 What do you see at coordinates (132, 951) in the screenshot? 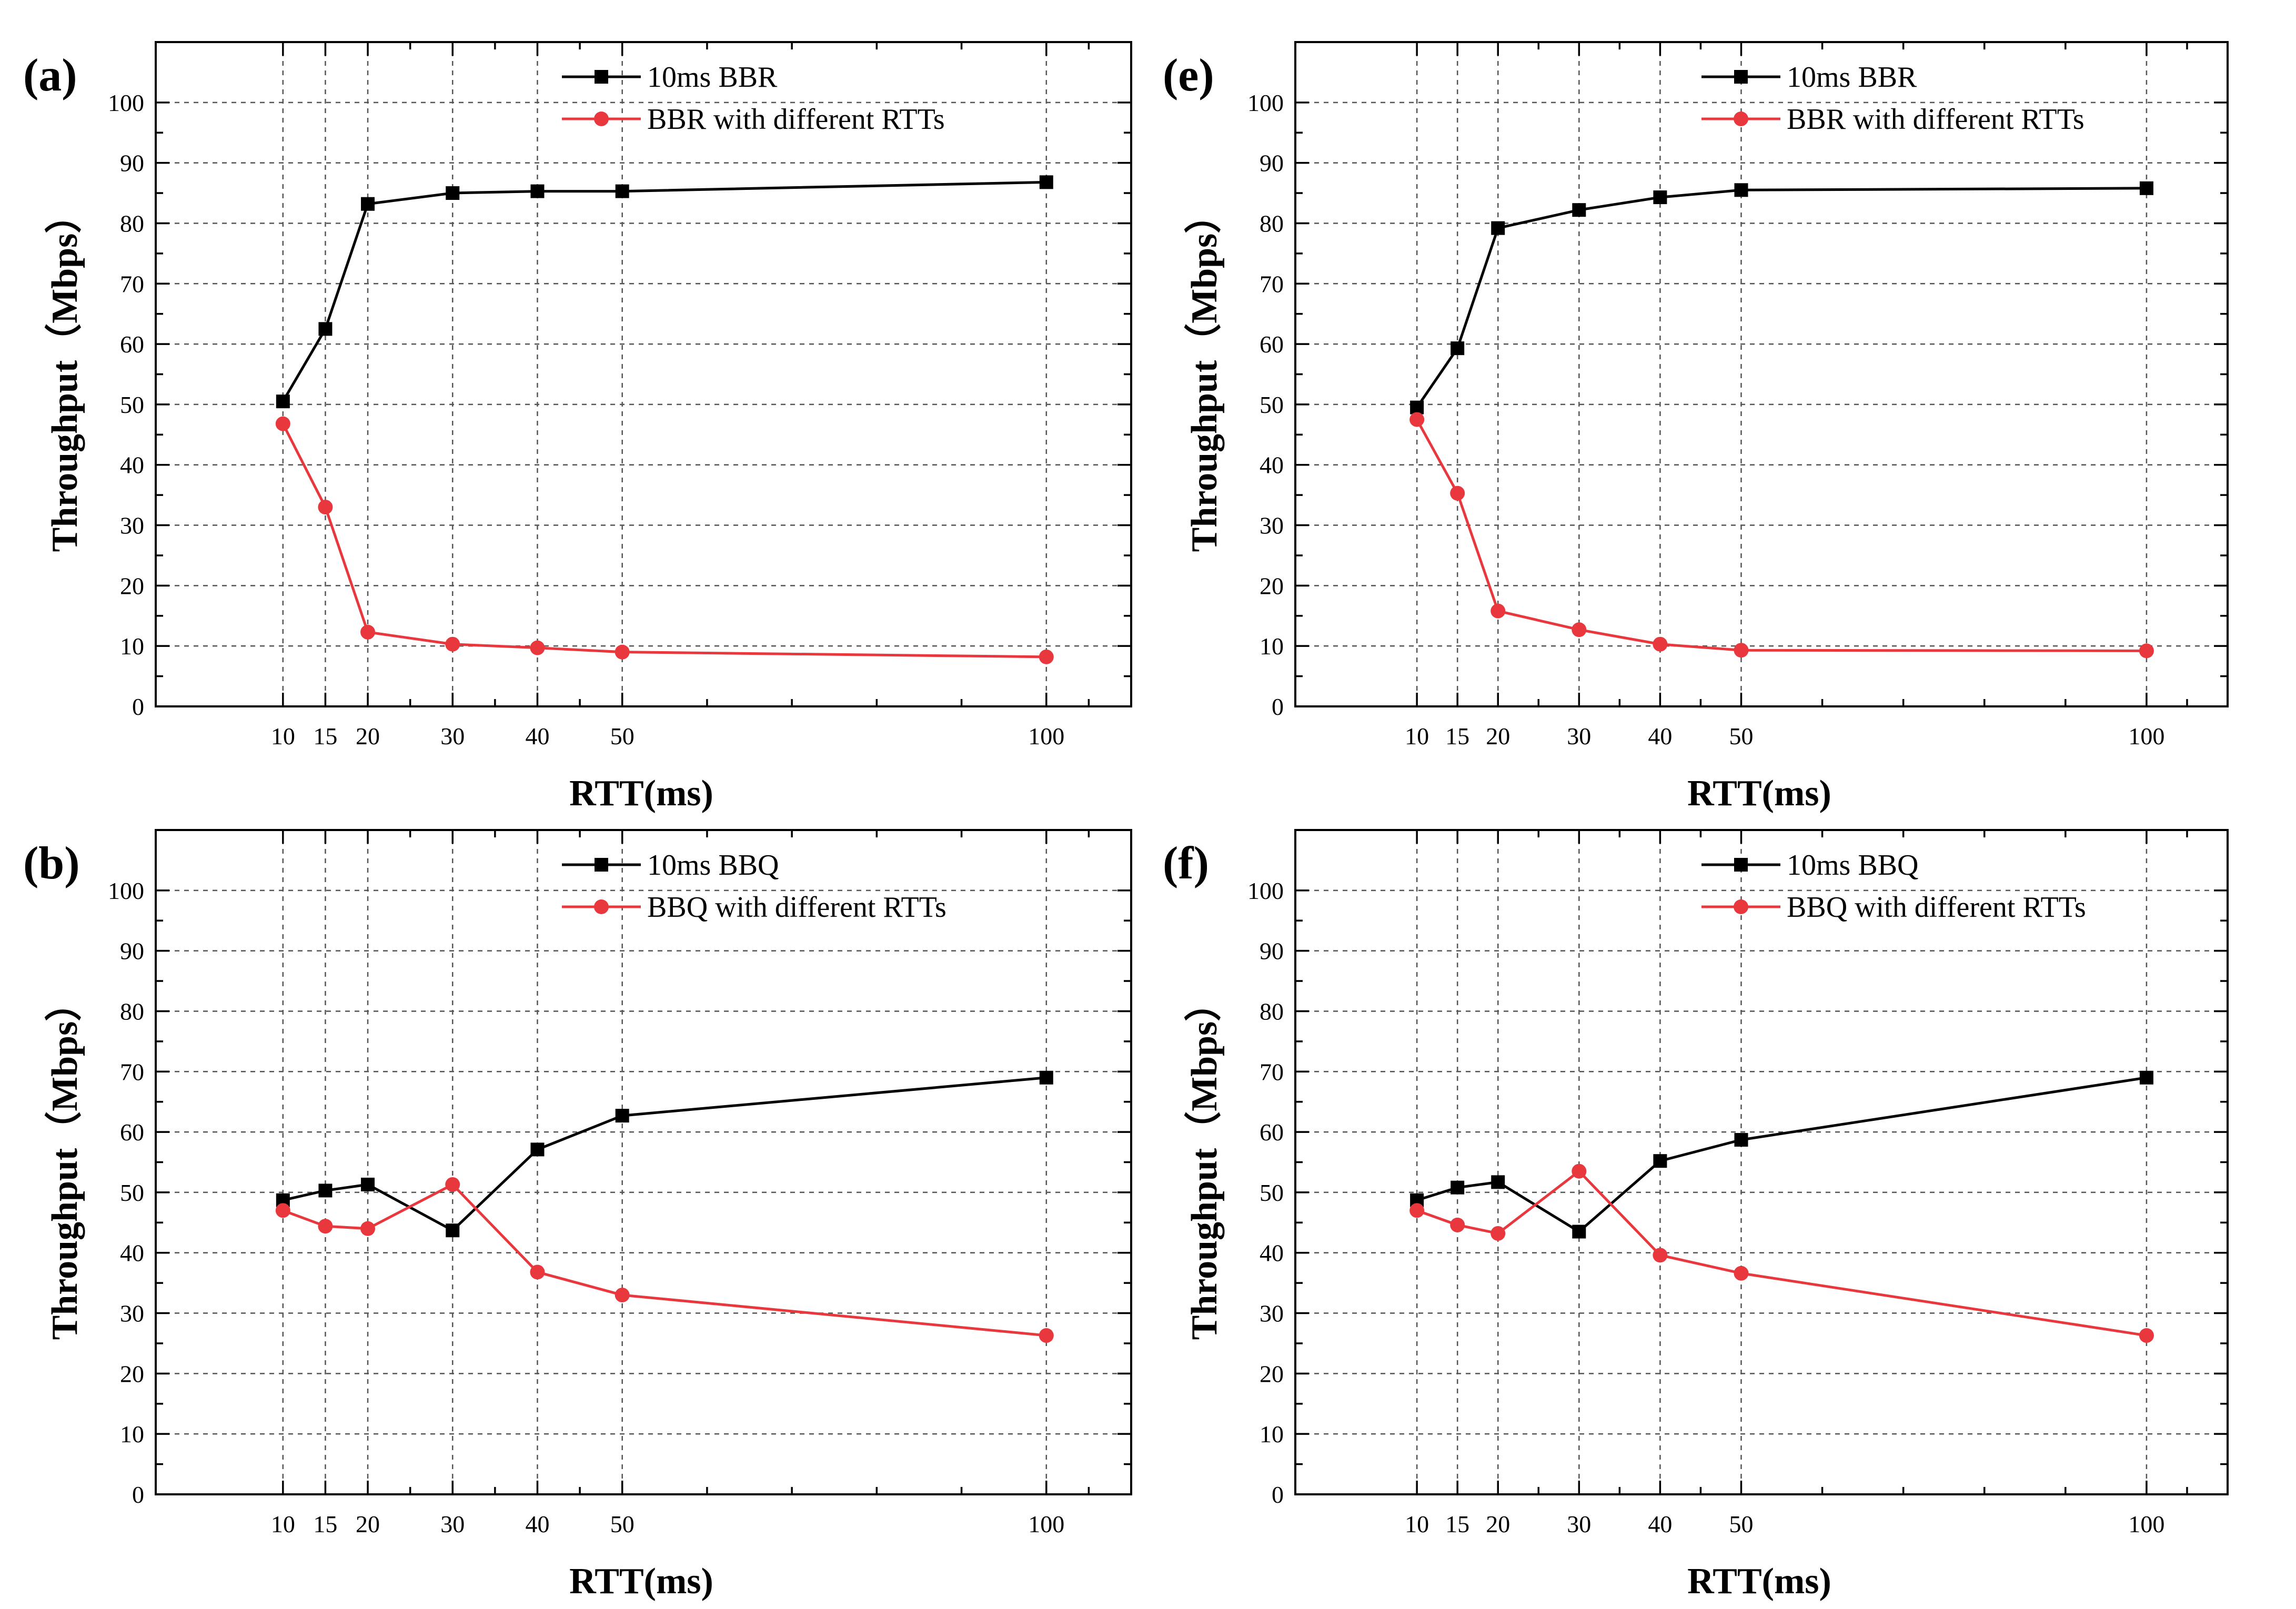
I see `y-tick-label: 90` at bounding box center [132, 951].